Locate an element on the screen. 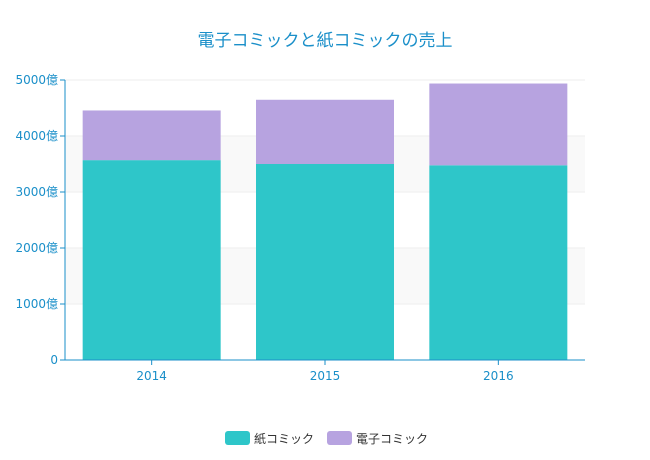  y-tick-label: 2000億 is located at coordinates (36, 248).